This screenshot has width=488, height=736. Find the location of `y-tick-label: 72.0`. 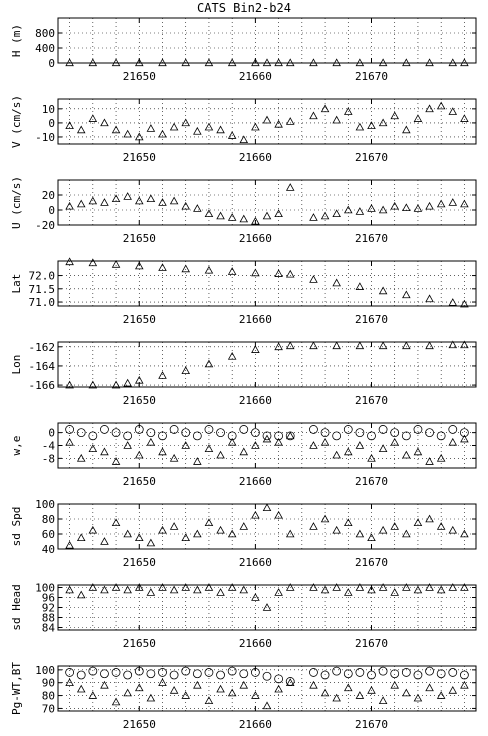

y-tick-label: 72.0 is located at coordinates (42, 276).